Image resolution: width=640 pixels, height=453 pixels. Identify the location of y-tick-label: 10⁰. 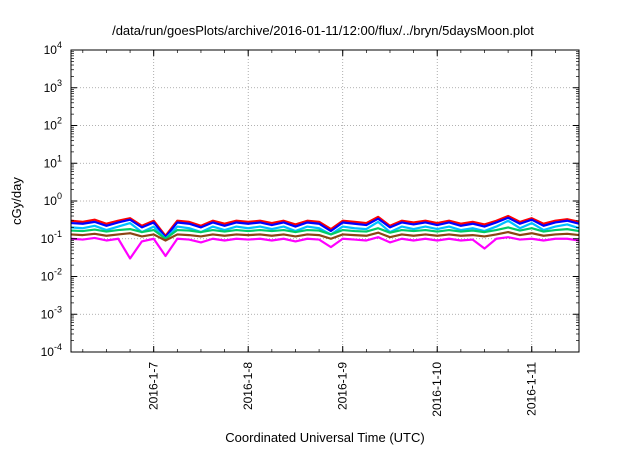
(53, 199).